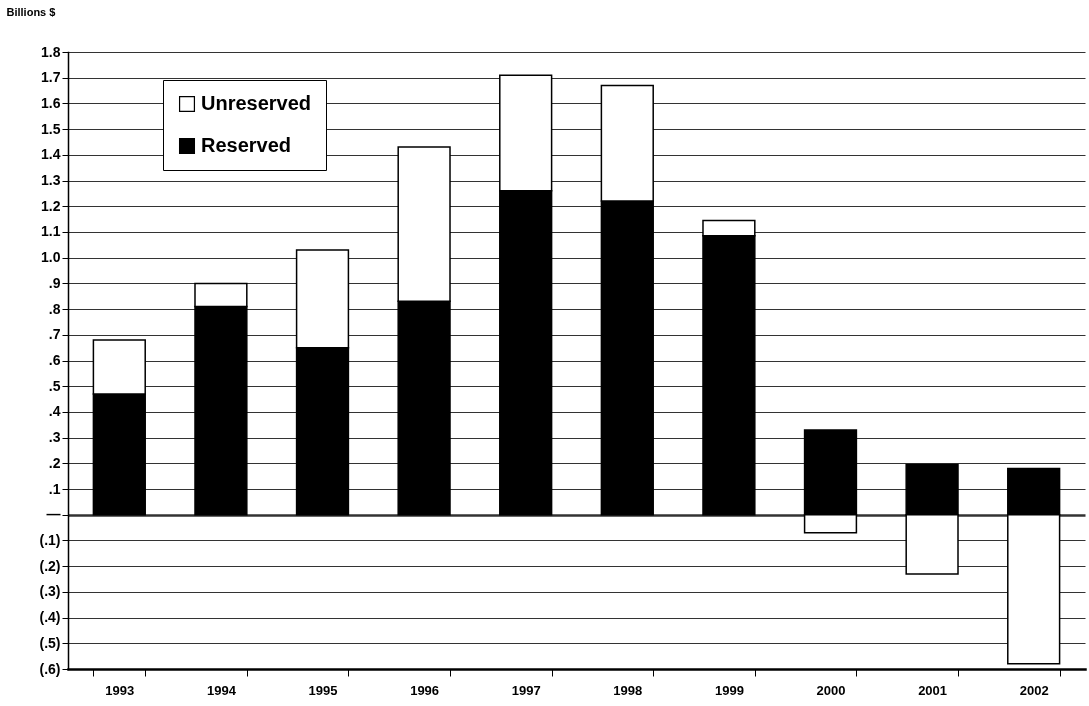 Image resolution: width=1089 pixels, height=706 pixels. Describe the element at coordinates (51, 154) in the screenshot. I see `y-tick-label: 1.4` at that location.